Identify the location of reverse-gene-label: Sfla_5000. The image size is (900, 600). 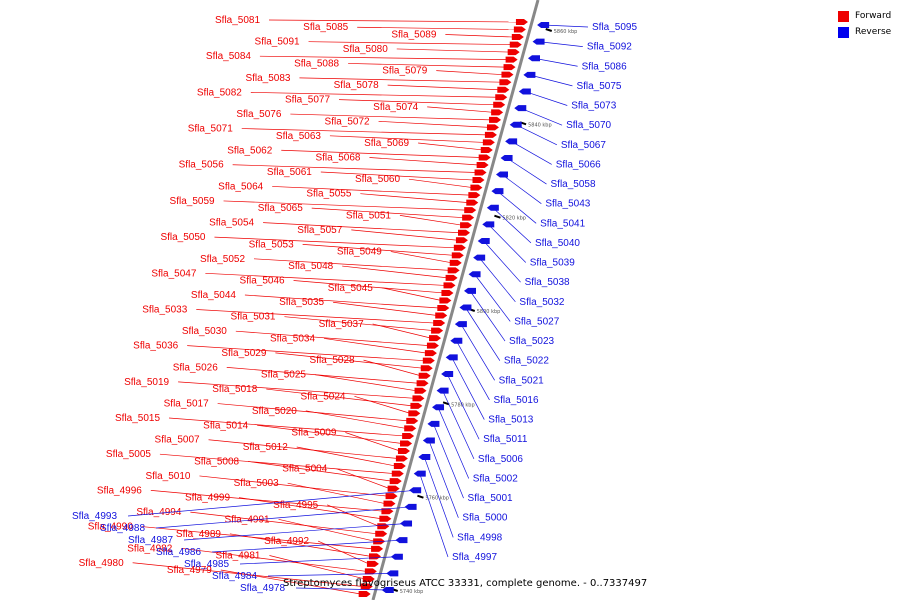
(484, 518).